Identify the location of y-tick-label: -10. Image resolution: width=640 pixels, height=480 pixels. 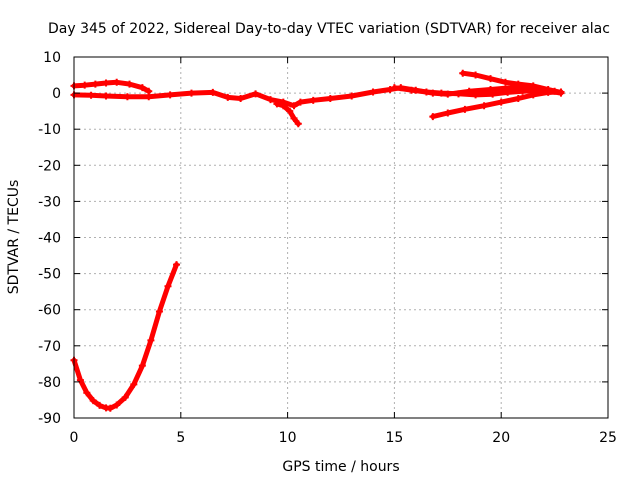
(49, 130).